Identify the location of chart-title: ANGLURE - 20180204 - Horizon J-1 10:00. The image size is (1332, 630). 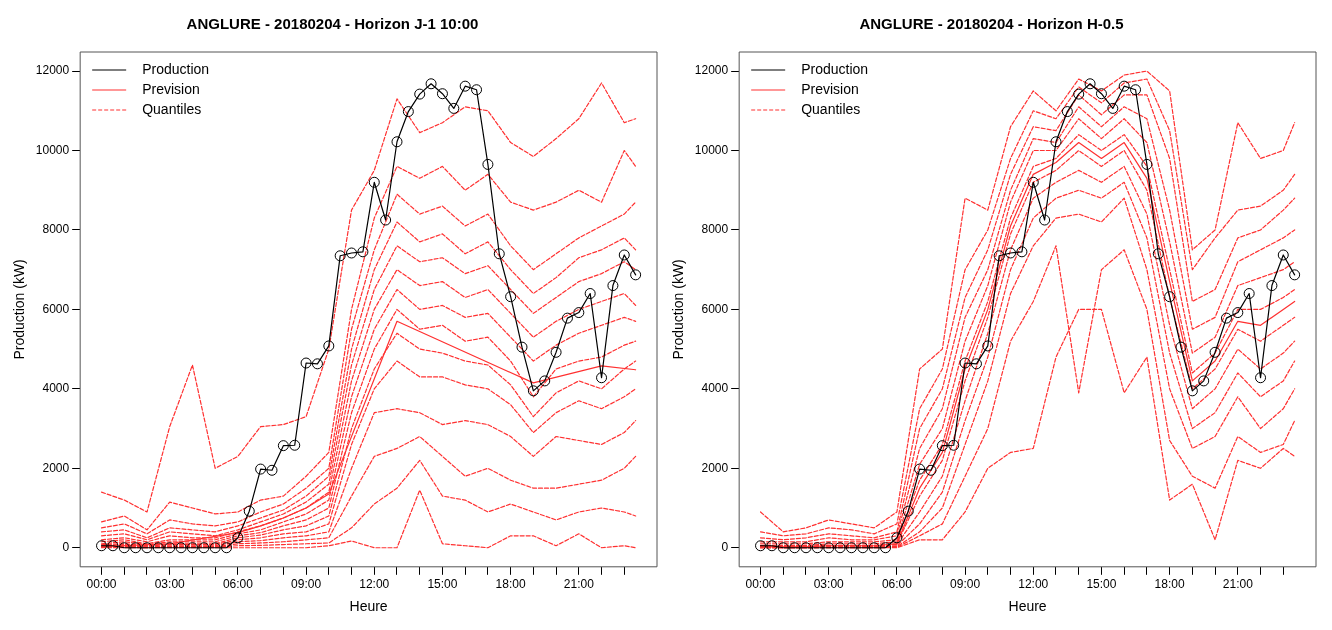
(332, 24).